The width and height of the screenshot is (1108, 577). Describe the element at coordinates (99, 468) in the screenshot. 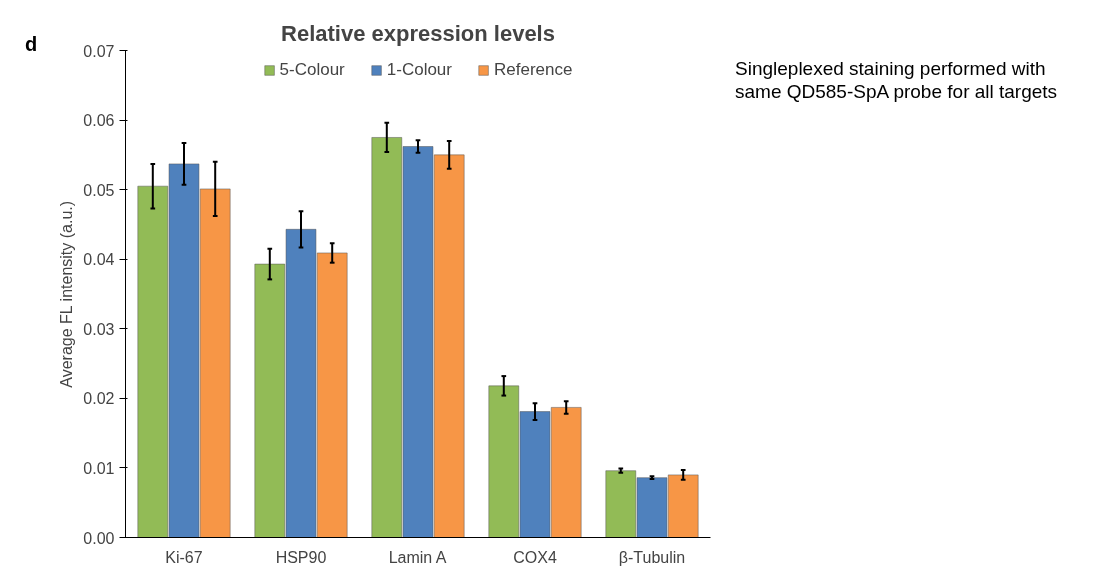

I see `y-tick-label: 0.01` at that location.